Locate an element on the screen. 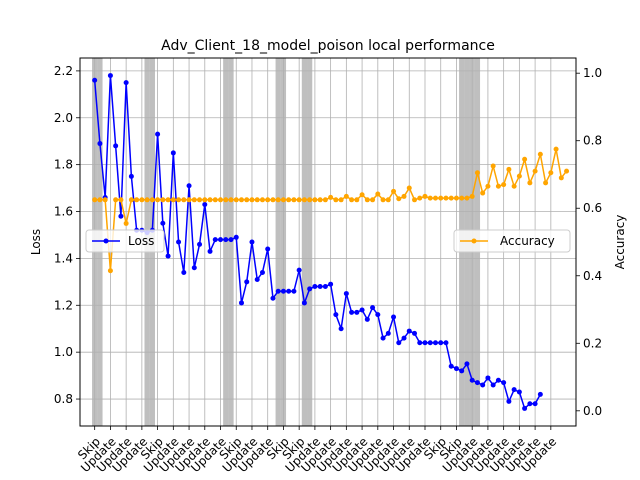  y-tick-label: 1.2 is located at coordinates (63, 305).